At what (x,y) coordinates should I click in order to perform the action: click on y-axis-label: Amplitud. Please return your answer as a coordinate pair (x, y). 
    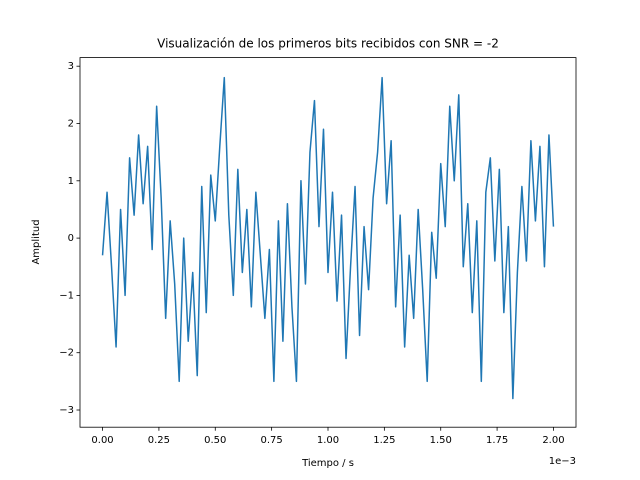
    Looking at the image, I should click on (36, 241).